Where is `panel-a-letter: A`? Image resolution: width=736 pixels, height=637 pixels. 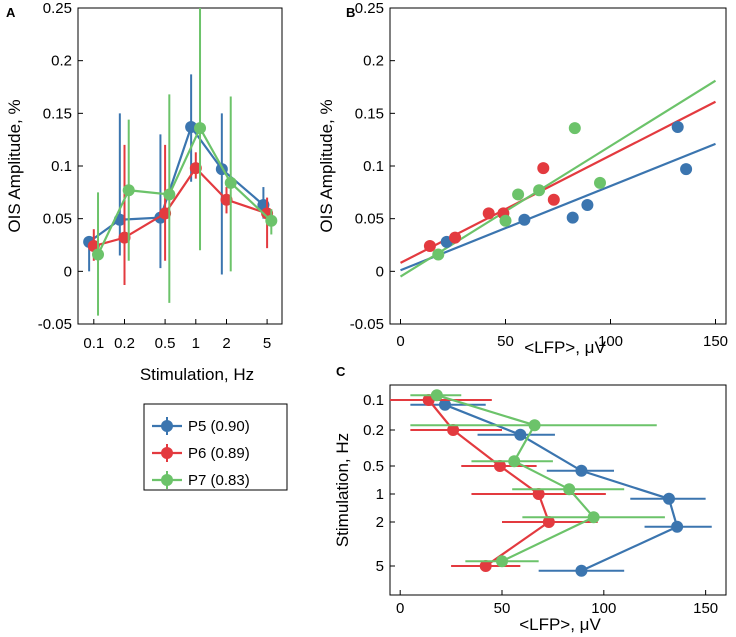 panel-a-letter: A is located at coordinates (11, 12).